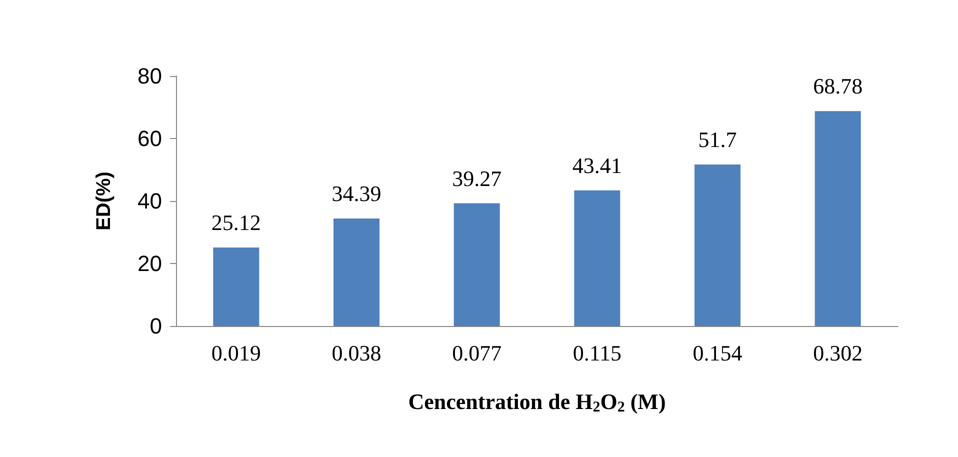  Describe the element at coordinates (236, 353) in the screenshot. I see `x-tick-label: 0.019` at that location.